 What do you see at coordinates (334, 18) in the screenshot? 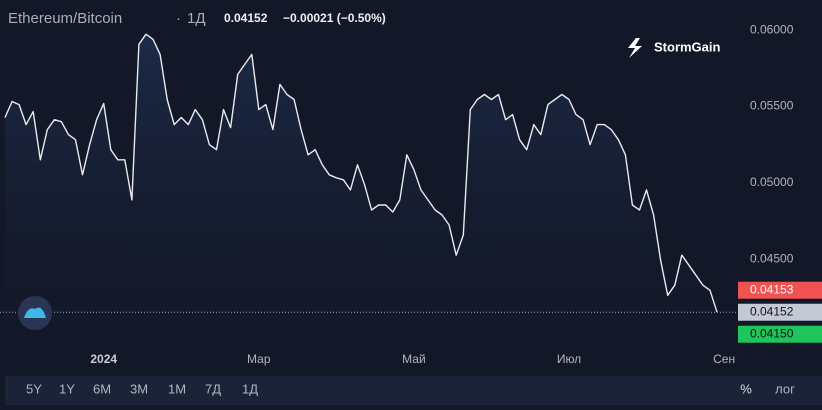
I see `price-change: −0.00021 (−0.50%)` at bounding box center [334, 18].